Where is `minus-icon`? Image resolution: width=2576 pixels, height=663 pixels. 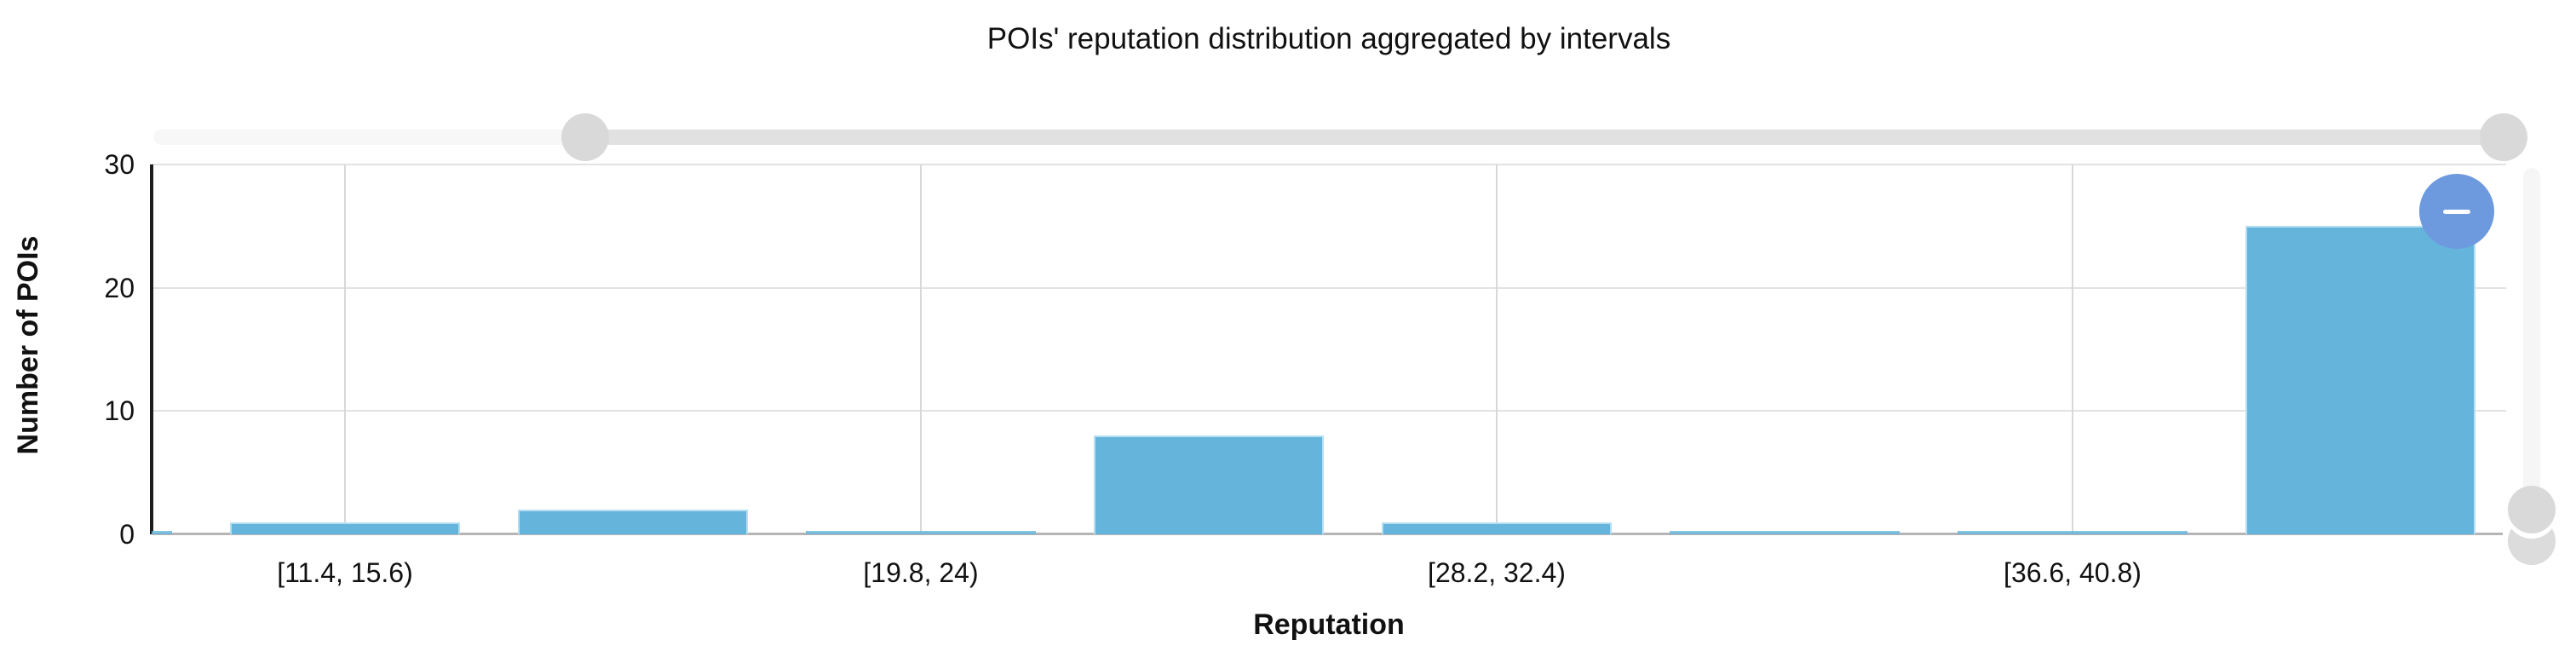 minus-icon is located at coordinates (2456, 212).